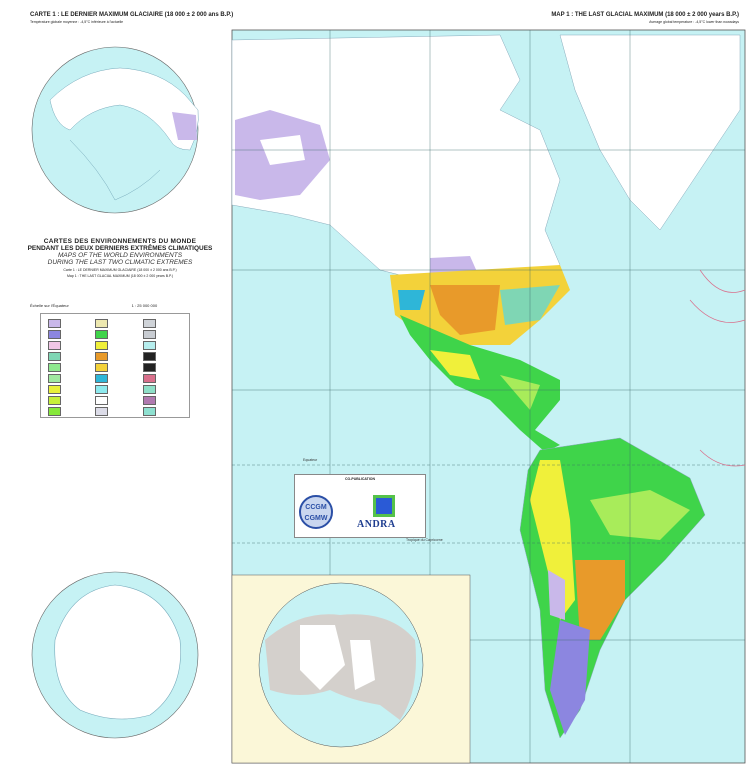 This screenshot has width=747, height=765. What do you see at coordinates (424, 540) in the screenshot?
I see `tropic-label: Tropique du Capricorne` at bounding box center [424, 540].